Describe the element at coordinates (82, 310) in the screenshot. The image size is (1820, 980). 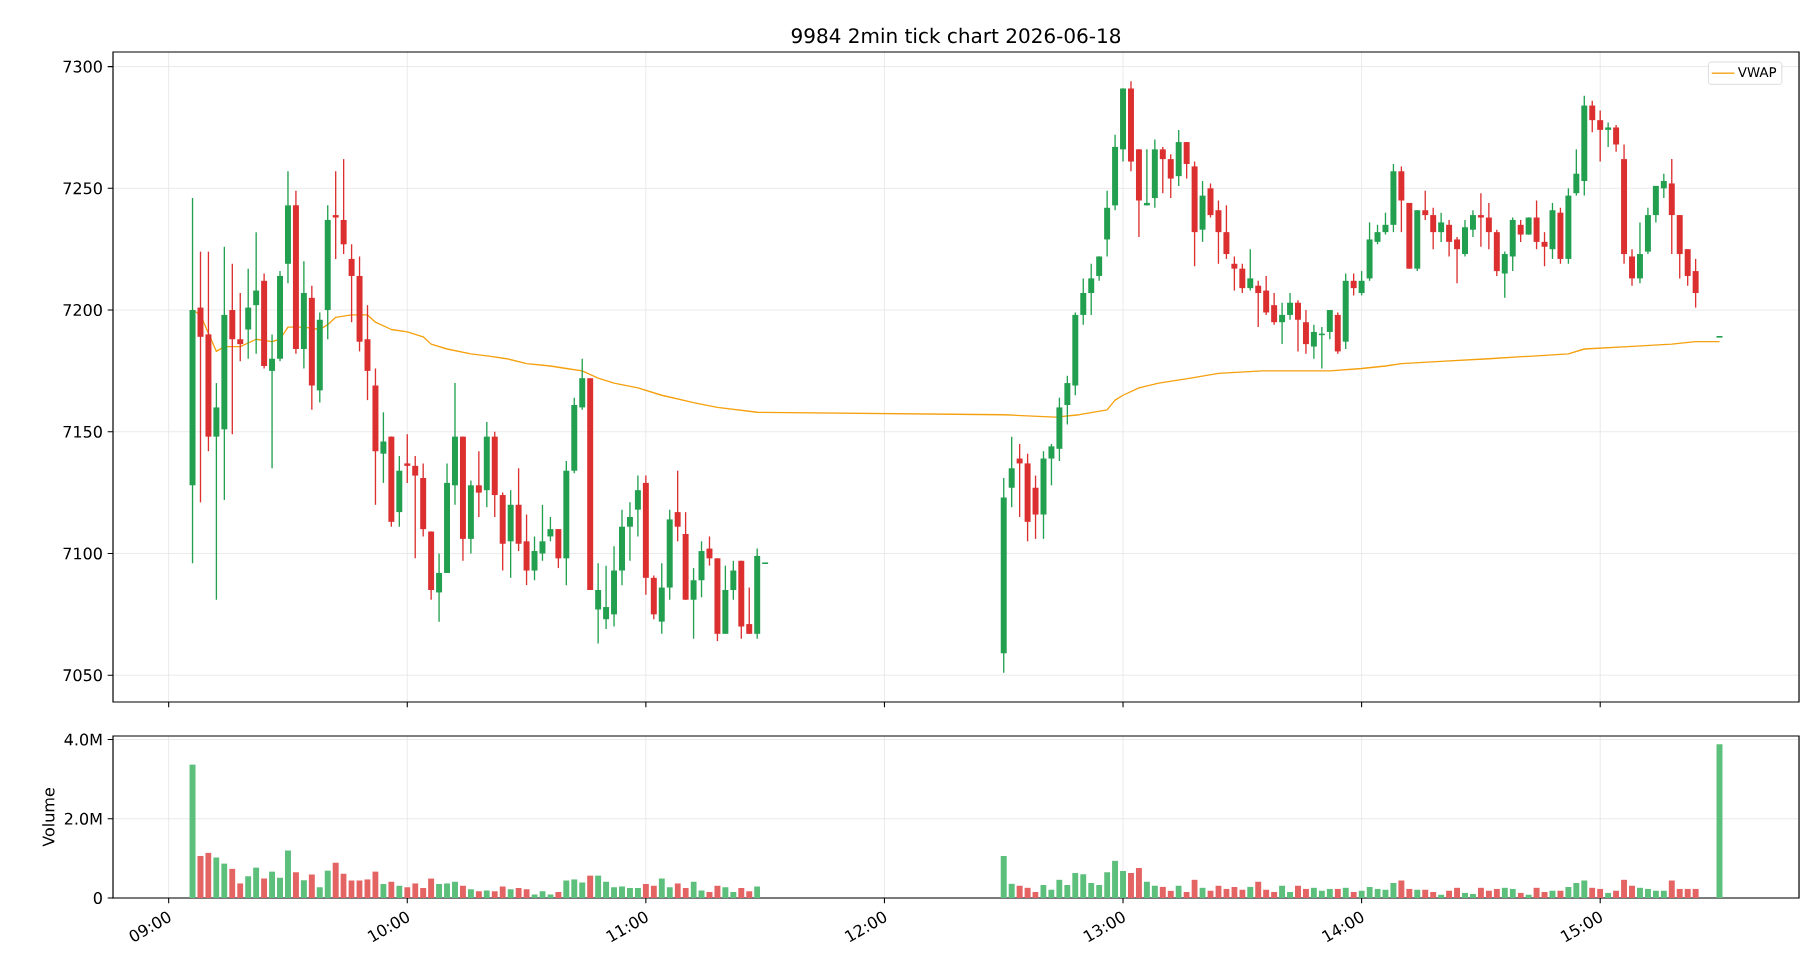
I see `y-tick-label: 7200` at that location.